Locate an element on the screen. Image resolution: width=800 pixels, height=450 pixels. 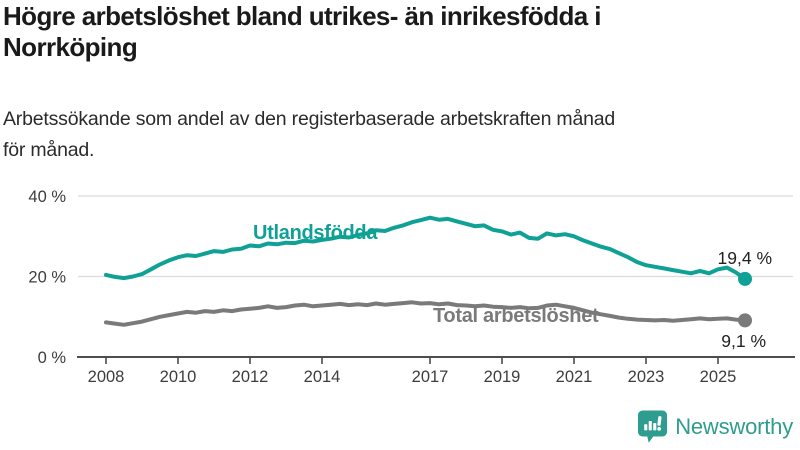
series-line-utlandsfodda is located at coordinates (425, 248).